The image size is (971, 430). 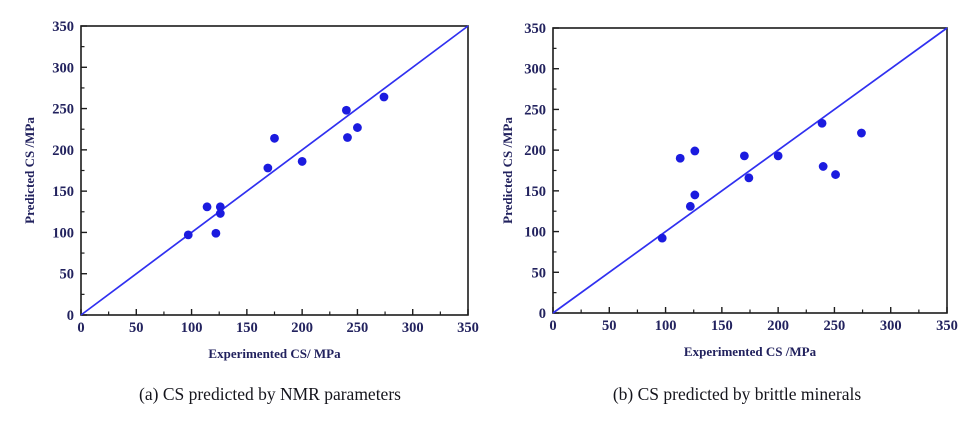 What do you see at coordinates (270, 394) in the screenshot?
I see `chart-a-caption: (a) CS predicted by NMR parameters` at bounding box center [270, 394].